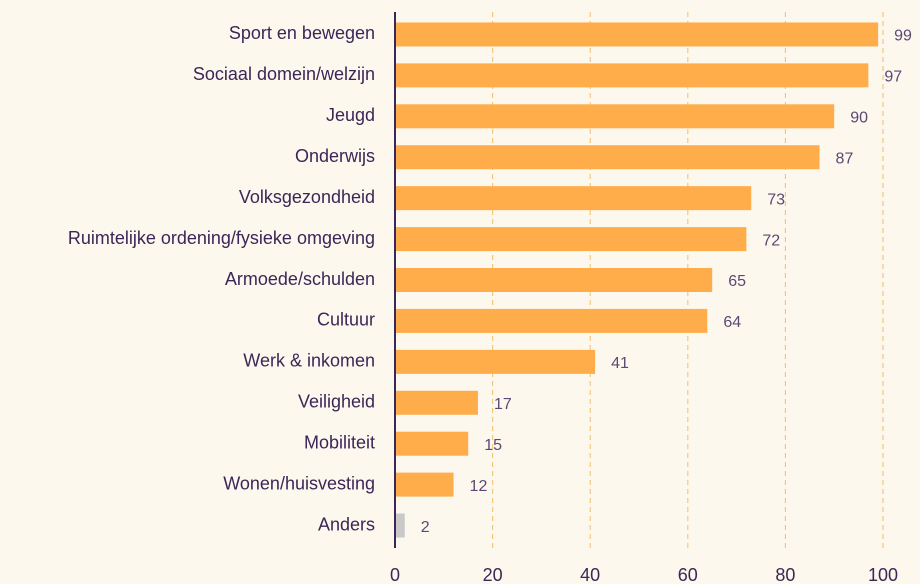 The height and width of the screenshot is (584, 920). What do you see at coordinates (771, 240) in the screenshot?
I see `value-label: 72` at bounding box center [771, 240].